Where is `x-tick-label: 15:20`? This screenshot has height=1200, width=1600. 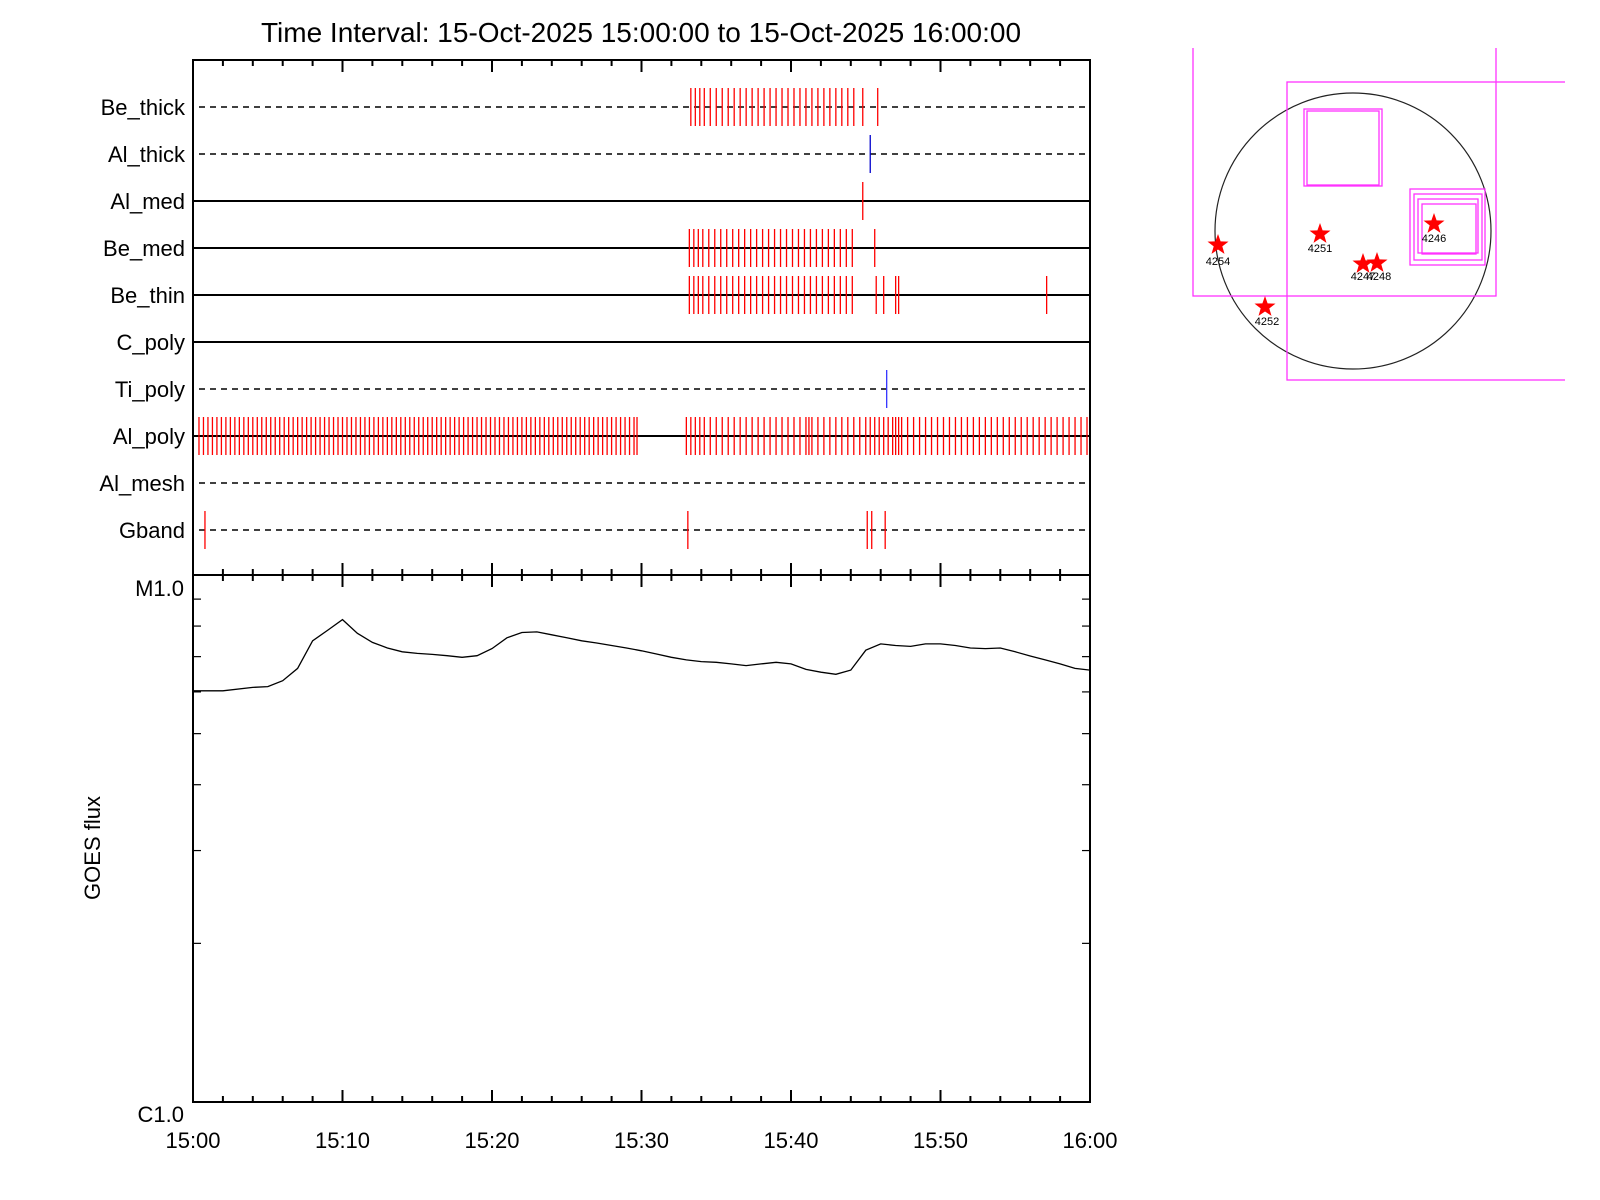 x-tick-label: 15:20 is located at coordinates (491, 1140).